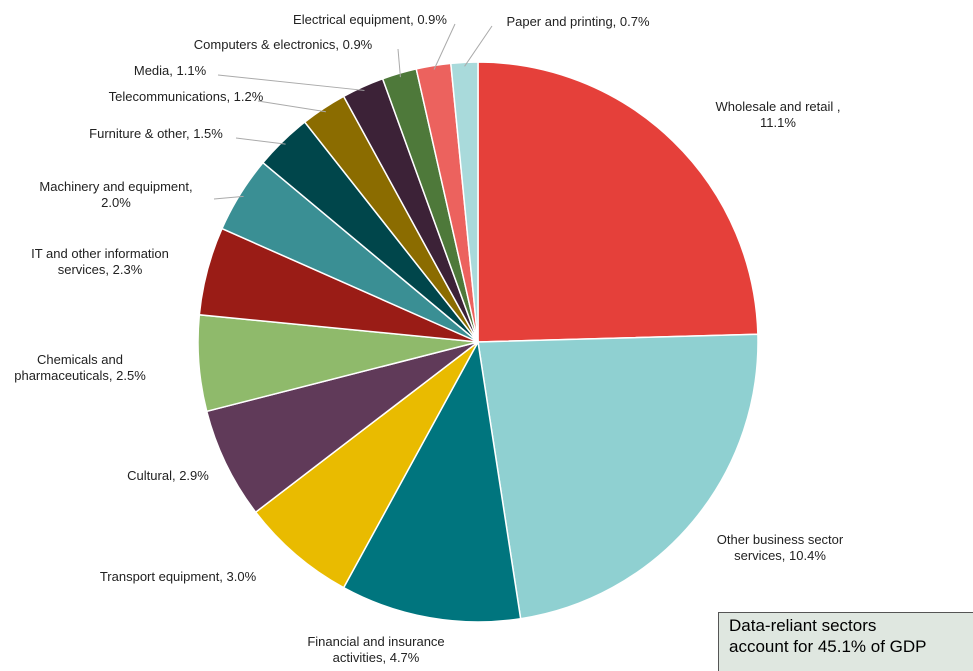  What do you see at coordinates (170, 70) in the screenshot?
I see `slice-label: Media, 1.1%` at bounding box center [170, 70].